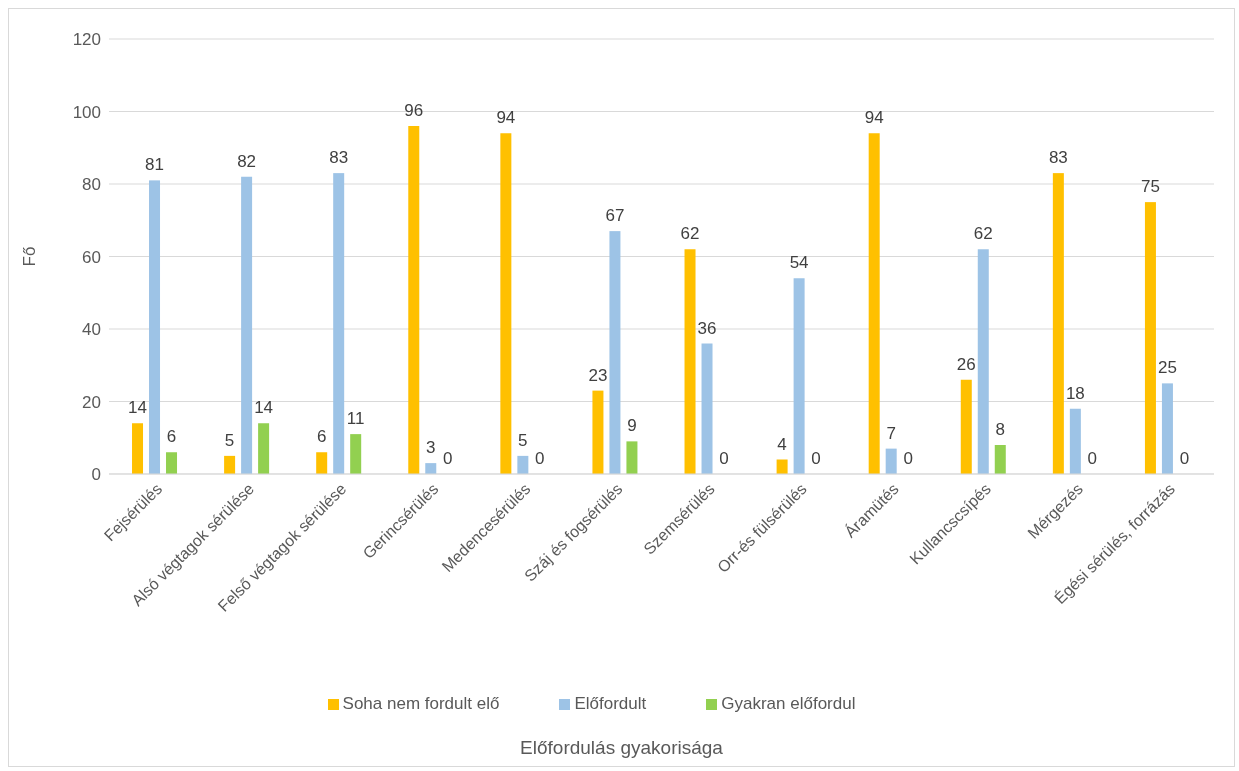 Image resolution: width=1239 pixels, height=771 pixels. Describe the element at coordinates (91, 402) in the screenshot. I see `y-tick-label: 20` at that location.